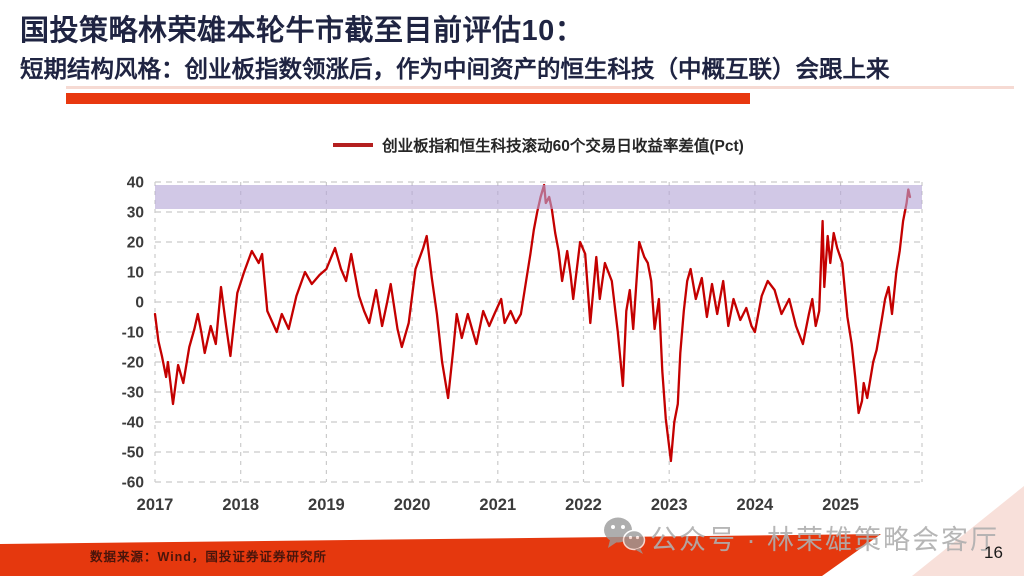 The width and height of the screenshot is (1024, 576). I want to click on x-tick-label: 2022, so click(583, 505).